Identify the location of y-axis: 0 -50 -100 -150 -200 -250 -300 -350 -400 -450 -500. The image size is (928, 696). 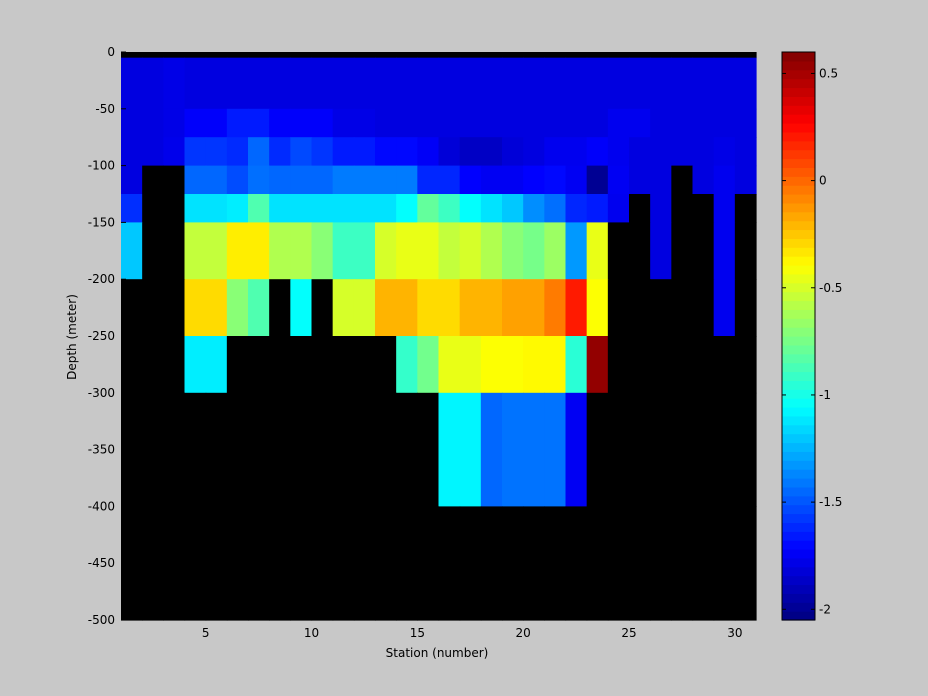
(107, 336).